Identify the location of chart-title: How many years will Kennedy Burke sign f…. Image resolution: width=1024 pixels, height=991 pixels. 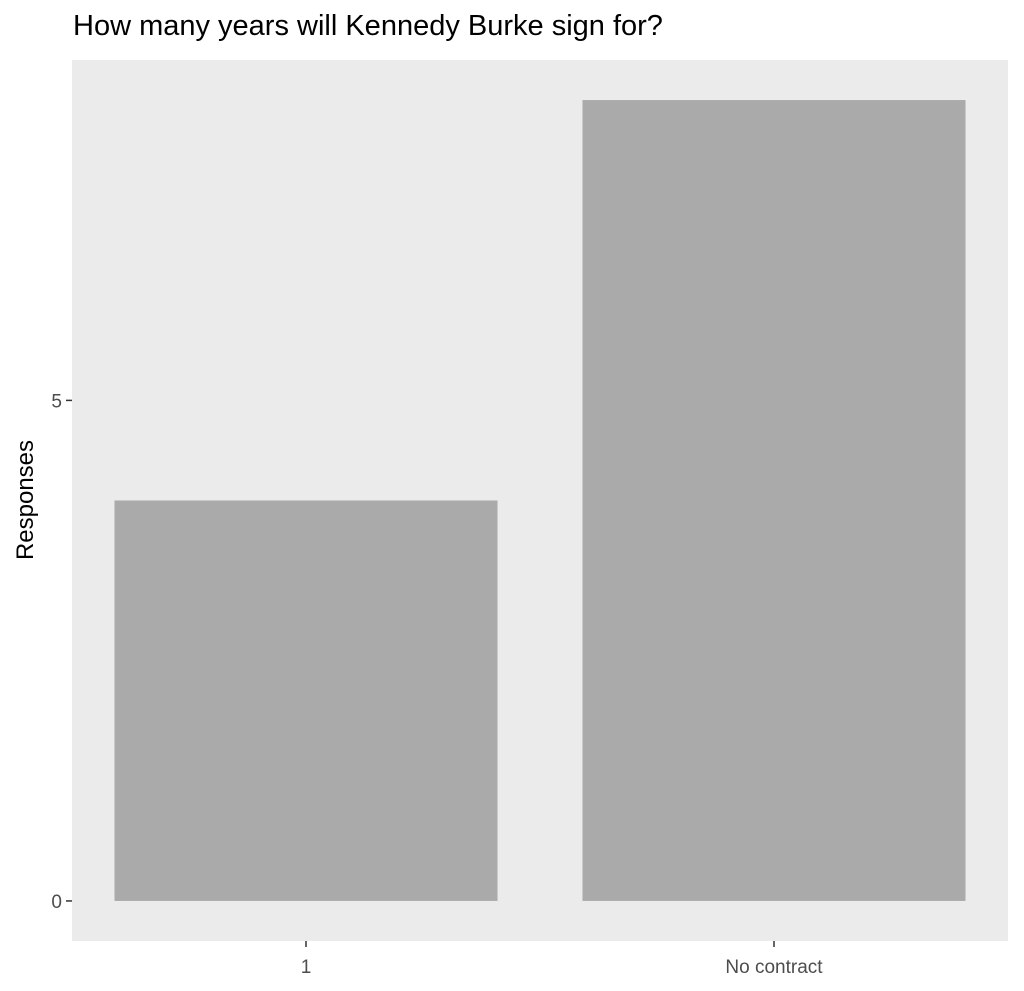
(368, 26).